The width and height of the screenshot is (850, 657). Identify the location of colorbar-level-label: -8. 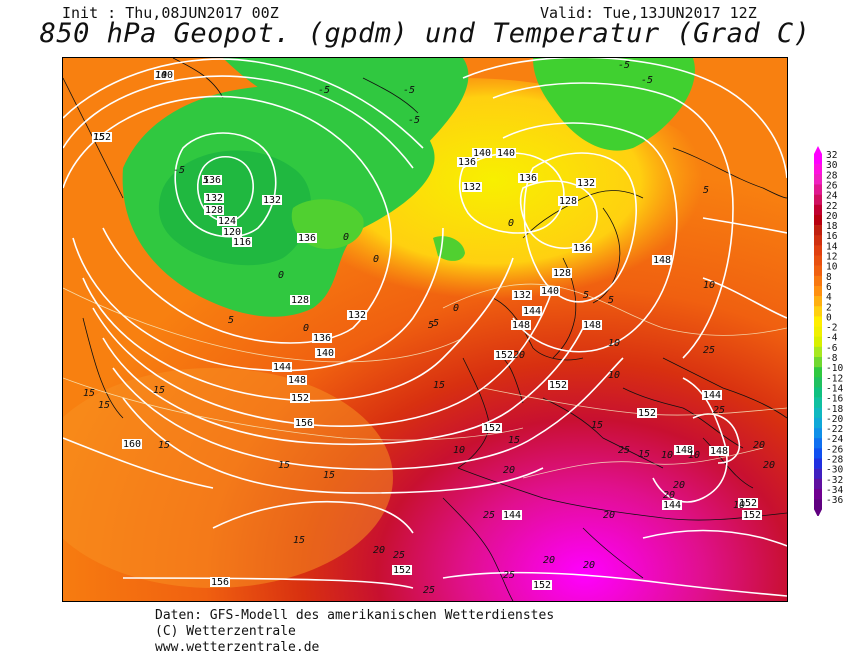
(832, 358).